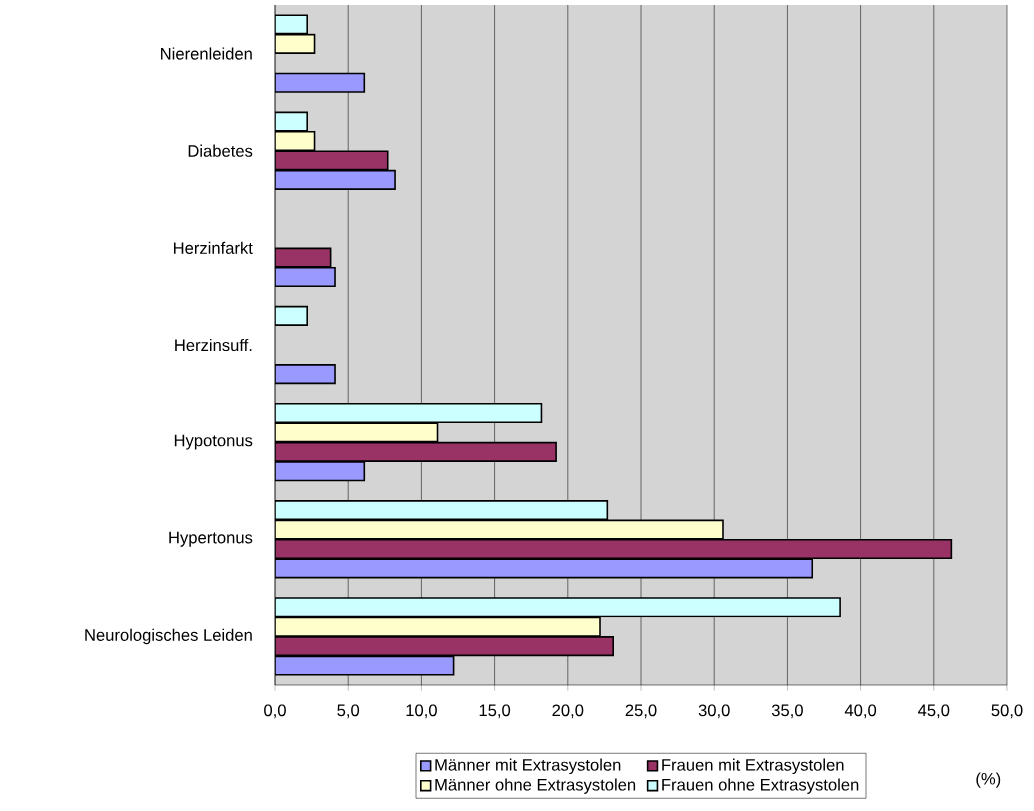 The height and width of the screenshot is (811, 1034). What do you see at coordinates (714, 711) in the screenshot?
I see `x-tick-label: 30,0` at bounding box center [714, 711].